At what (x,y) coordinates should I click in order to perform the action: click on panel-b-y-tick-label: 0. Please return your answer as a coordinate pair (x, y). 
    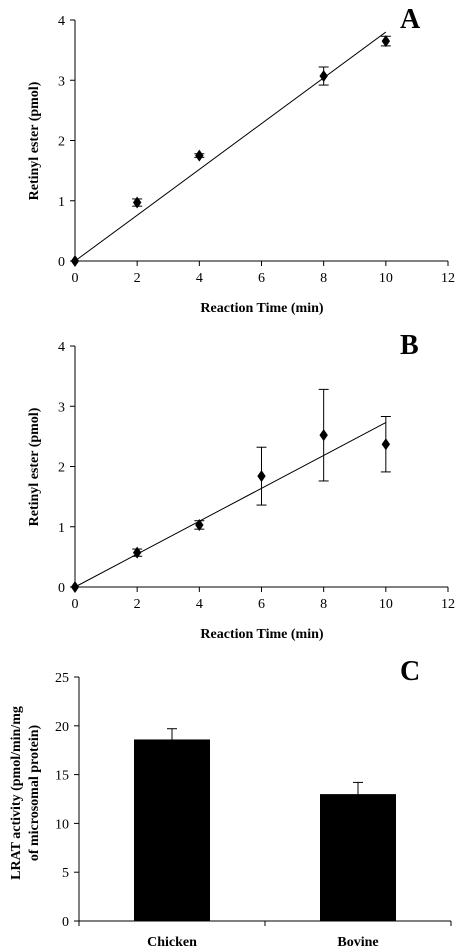
    Looking at the image, I should click on (61, 588).